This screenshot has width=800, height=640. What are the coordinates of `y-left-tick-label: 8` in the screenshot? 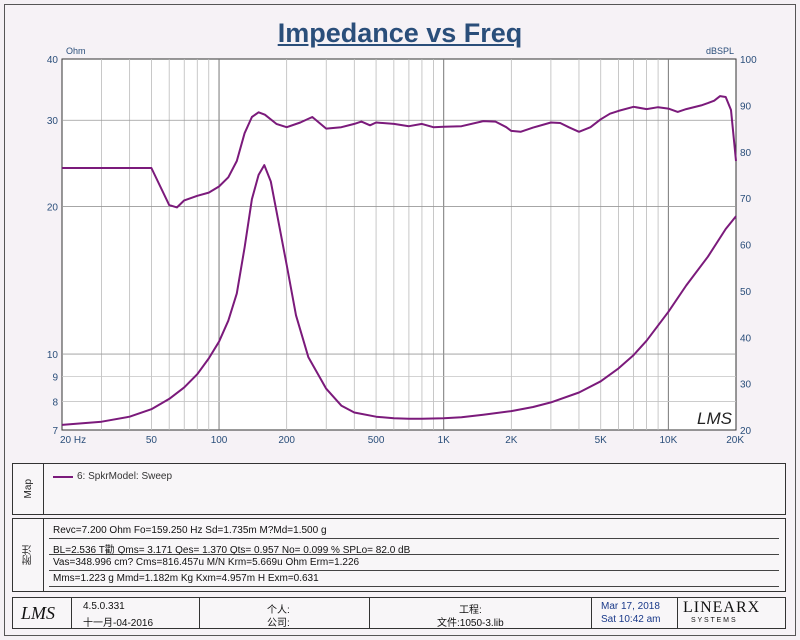 It's located at (55, 403).